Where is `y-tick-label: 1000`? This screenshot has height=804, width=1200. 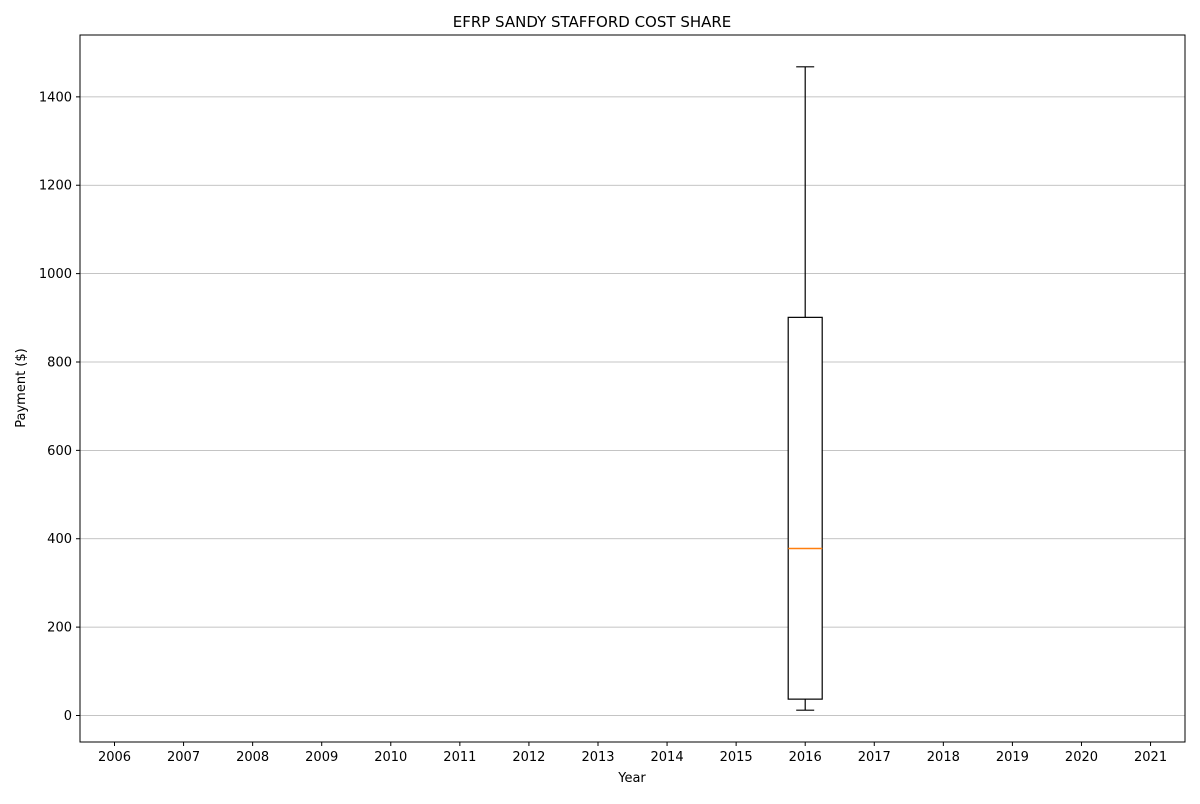
y-tick-label: 1000 is located at coordinates (55, 274).